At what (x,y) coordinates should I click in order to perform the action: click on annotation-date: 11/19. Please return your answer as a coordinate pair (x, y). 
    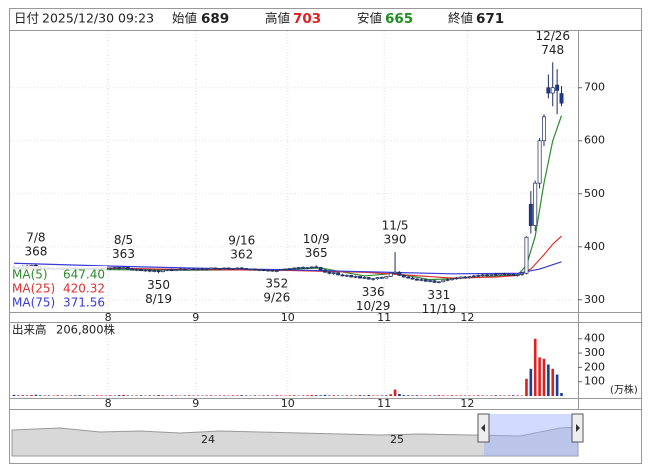
    Looking at the image, I should click on (439, 309).